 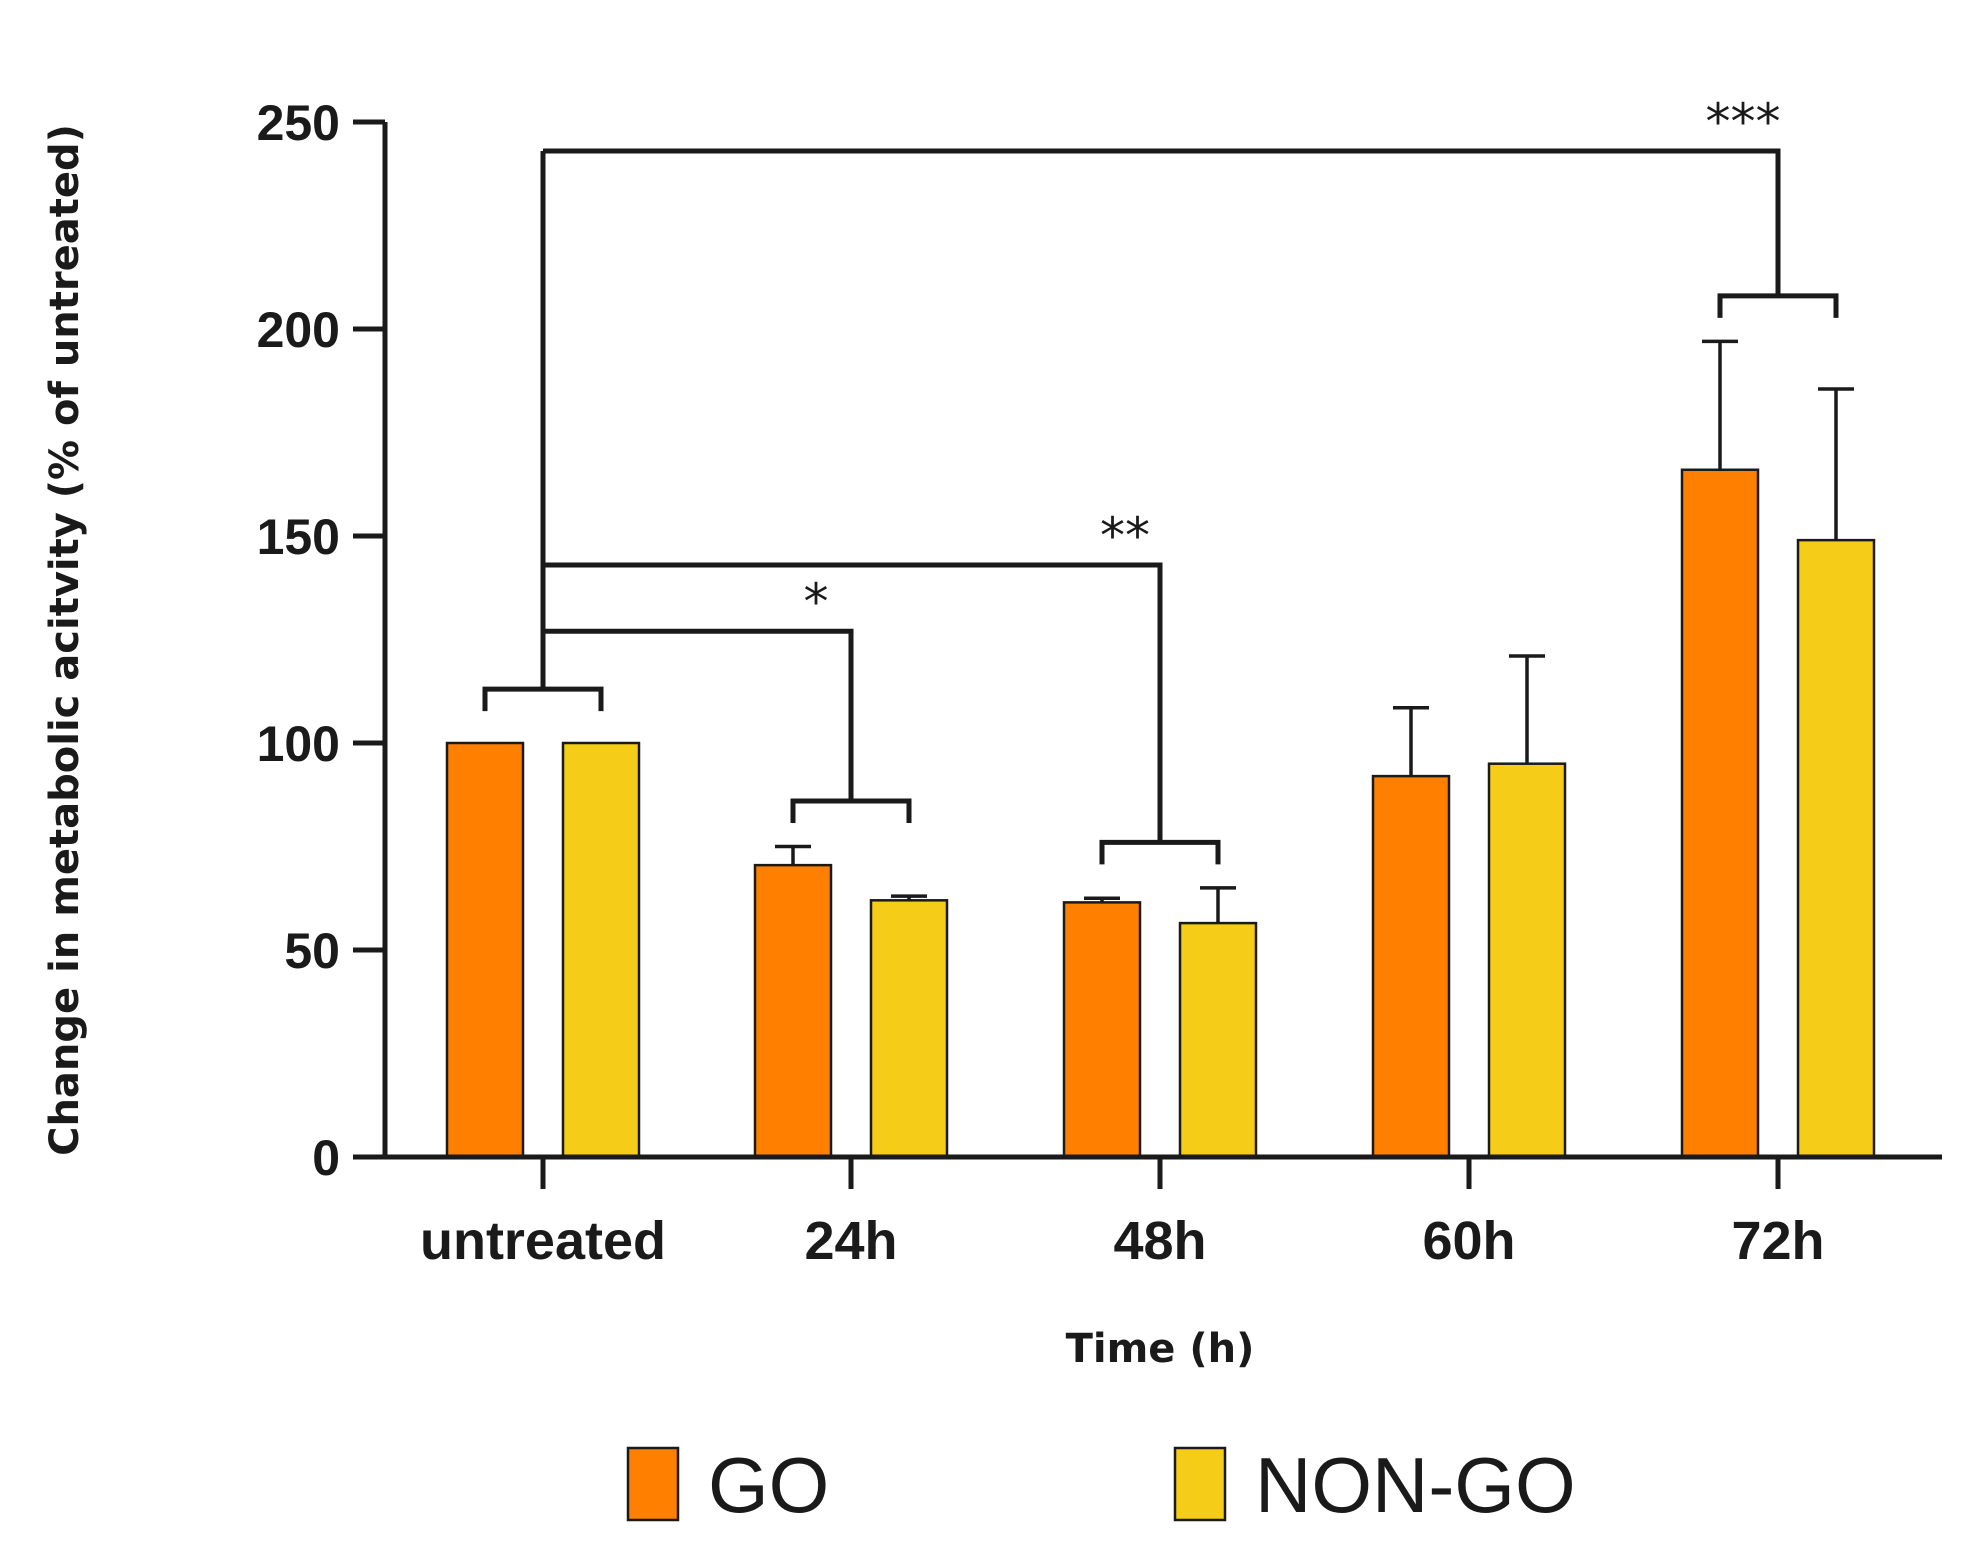 I want to click on x-tick-label-24h: 24h, so click(x=850, y=1241).